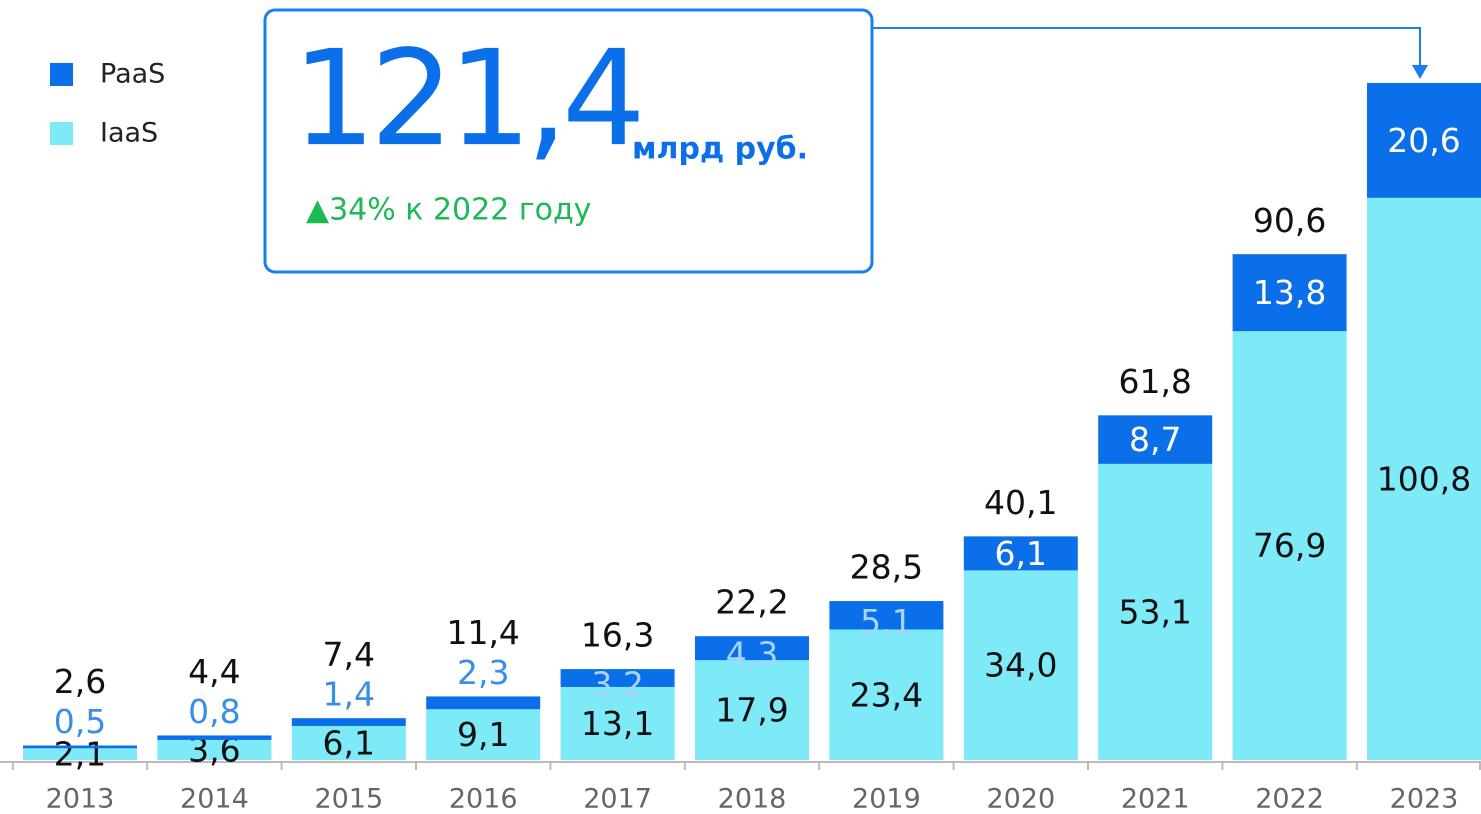  What do you see at coordinates (349, 654) in the screenshot?
I see `total-label: 7,4` at bounding box center [349, 654].